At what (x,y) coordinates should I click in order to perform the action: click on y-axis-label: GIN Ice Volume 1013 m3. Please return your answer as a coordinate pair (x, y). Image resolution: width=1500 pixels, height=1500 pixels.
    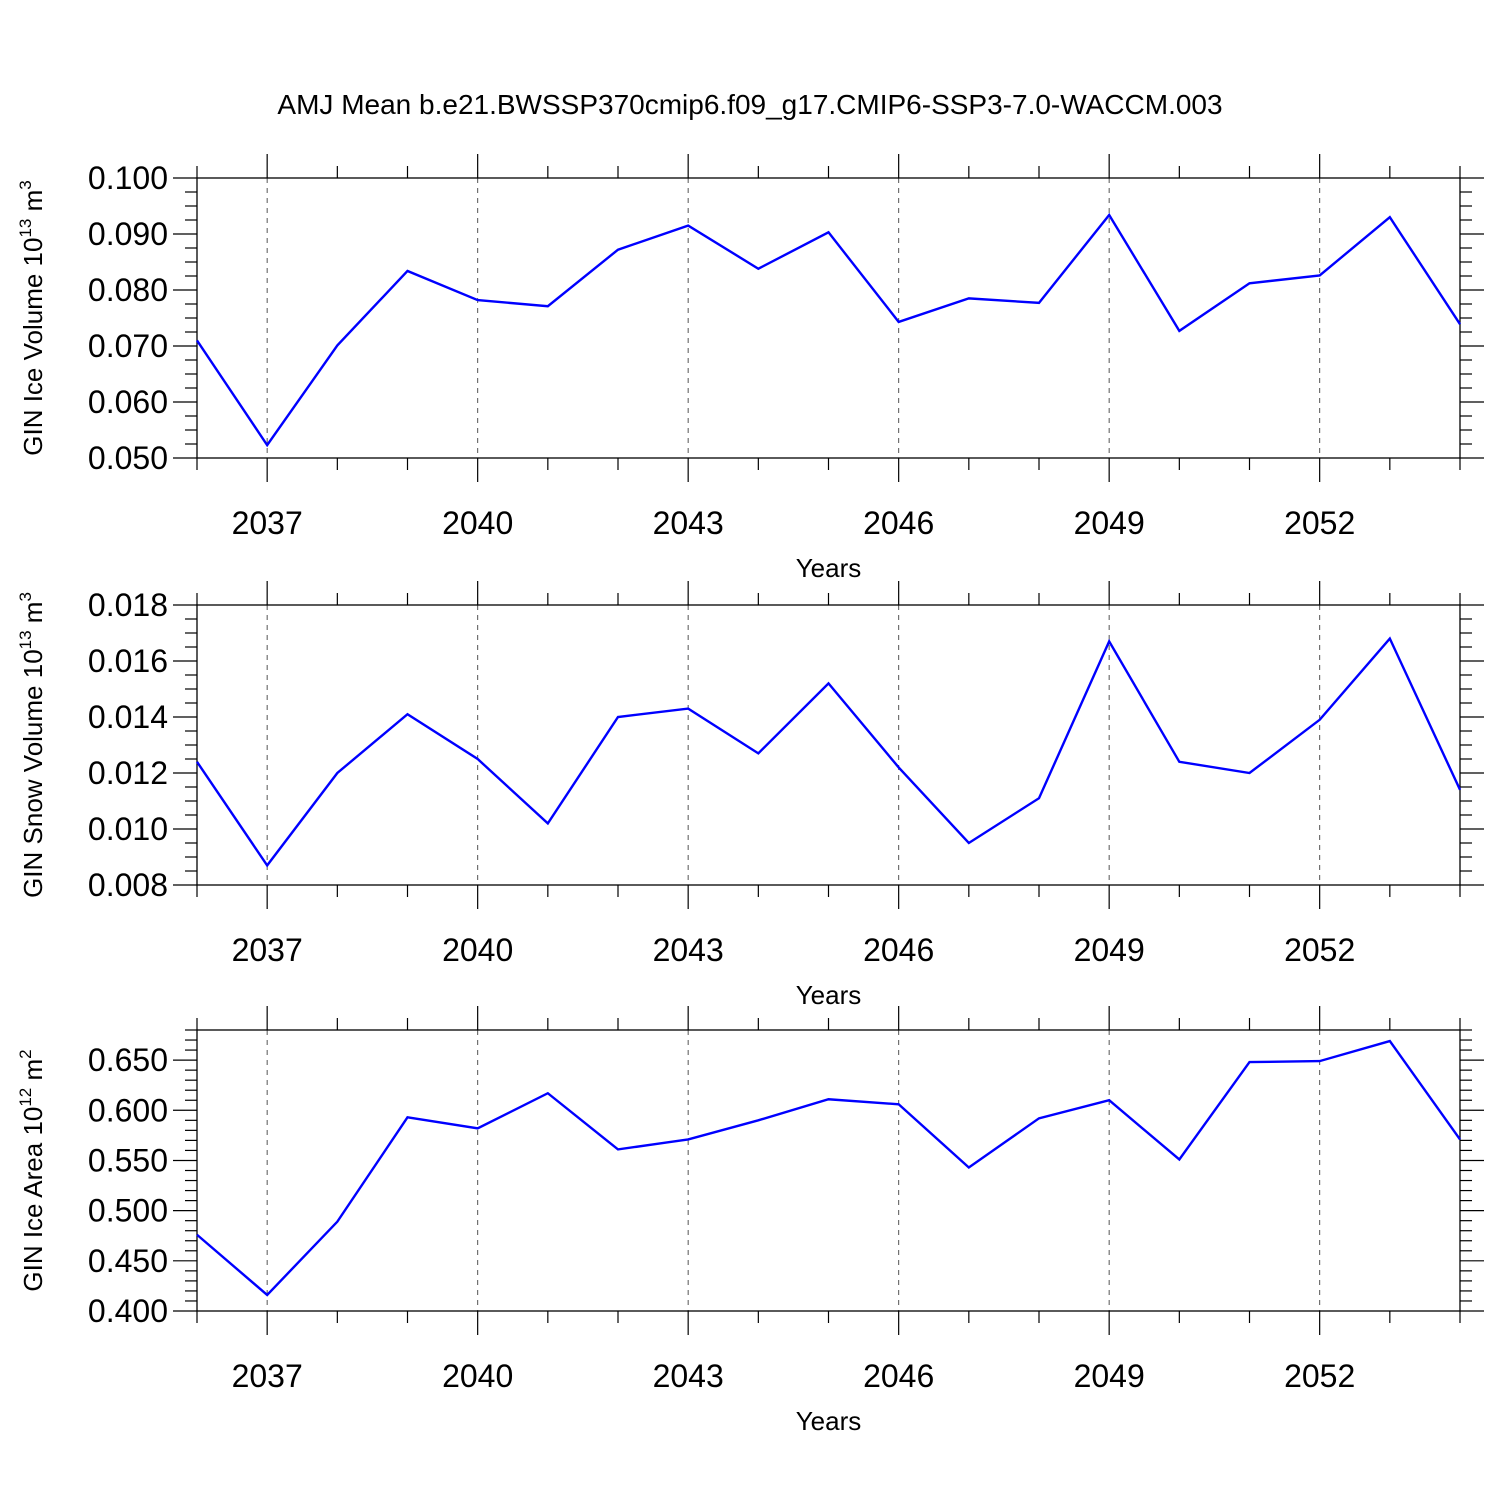
    Looking at the image, I should click on (32, 318).